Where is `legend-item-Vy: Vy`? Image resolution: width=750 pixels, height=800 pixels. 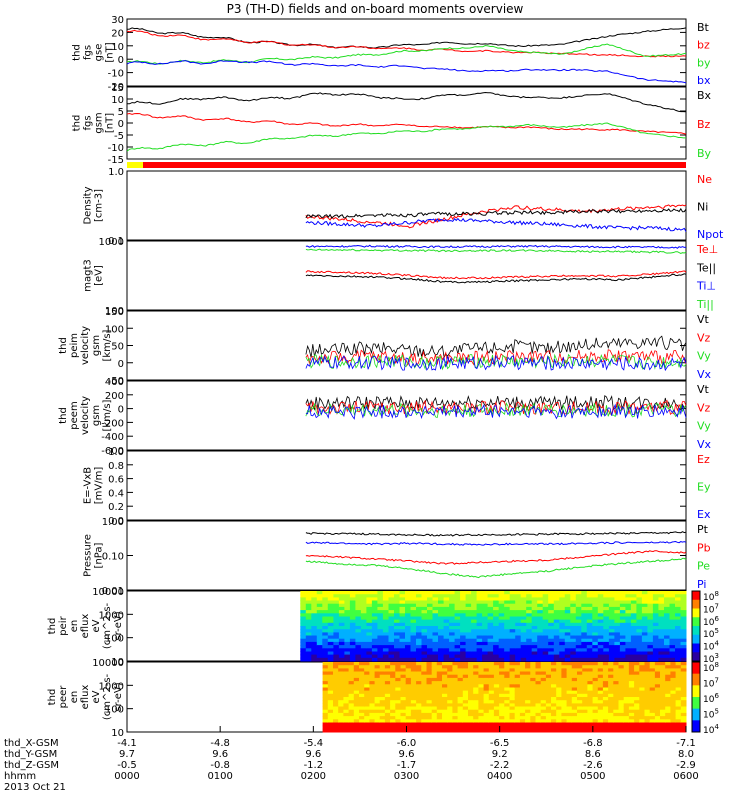 legend-item-Vy: Vy is located at coordinates (704, 356).